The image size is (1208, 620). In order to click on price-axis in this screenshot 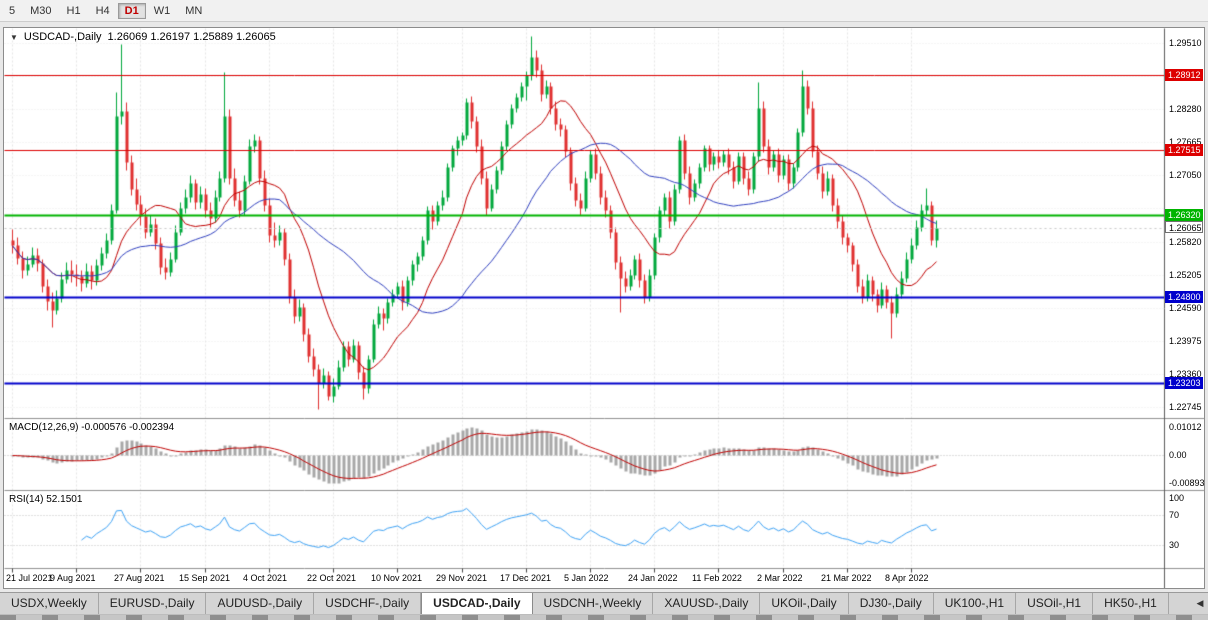, I will do `click(1184, 298)`.